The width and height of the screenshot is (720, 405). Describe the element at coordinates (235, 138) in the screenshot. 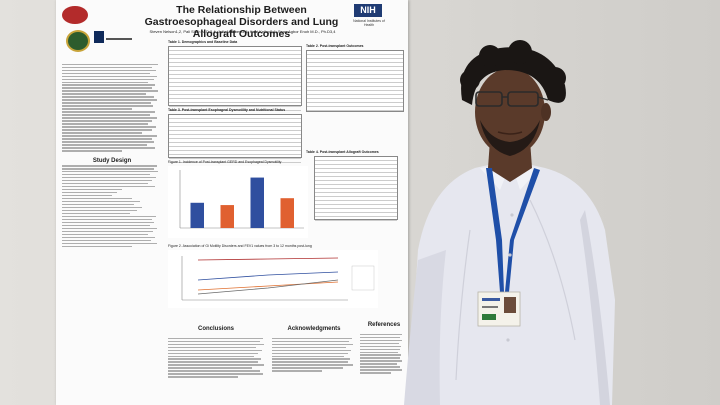

I see `table3` at that location.